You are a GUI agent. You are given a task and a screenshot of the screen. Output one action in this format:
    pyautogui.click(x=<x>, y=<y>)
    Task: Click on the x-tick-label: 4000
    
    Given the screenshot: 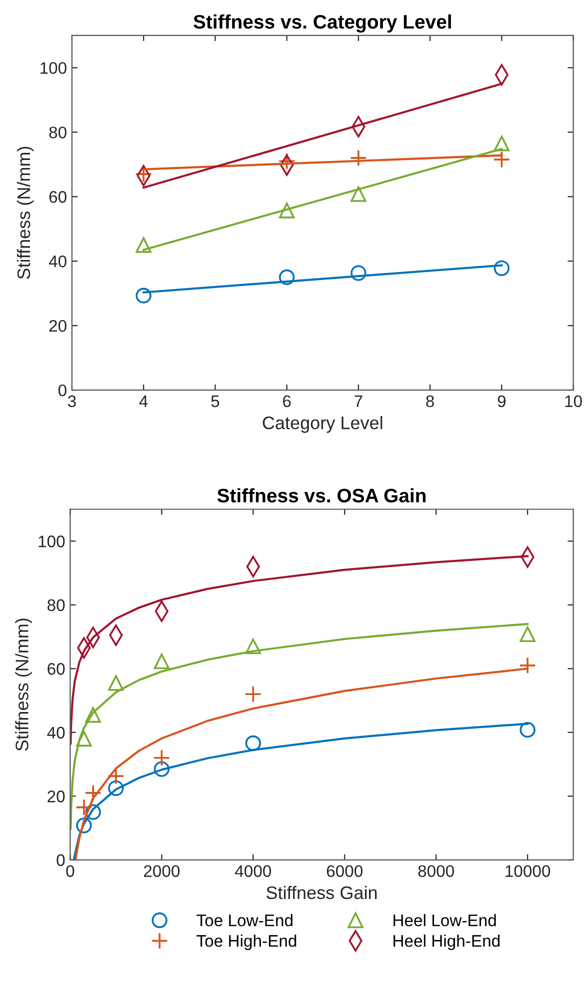 What is the action you would take?
    pyautogui.click(x=253, y=871)
    